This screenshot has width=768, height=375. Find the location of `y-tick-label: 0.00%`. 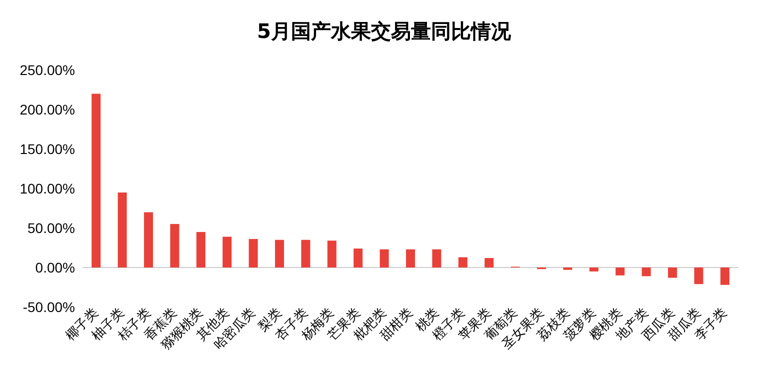

y-tick-label: 0.00% is located at coordinates (55, 268).